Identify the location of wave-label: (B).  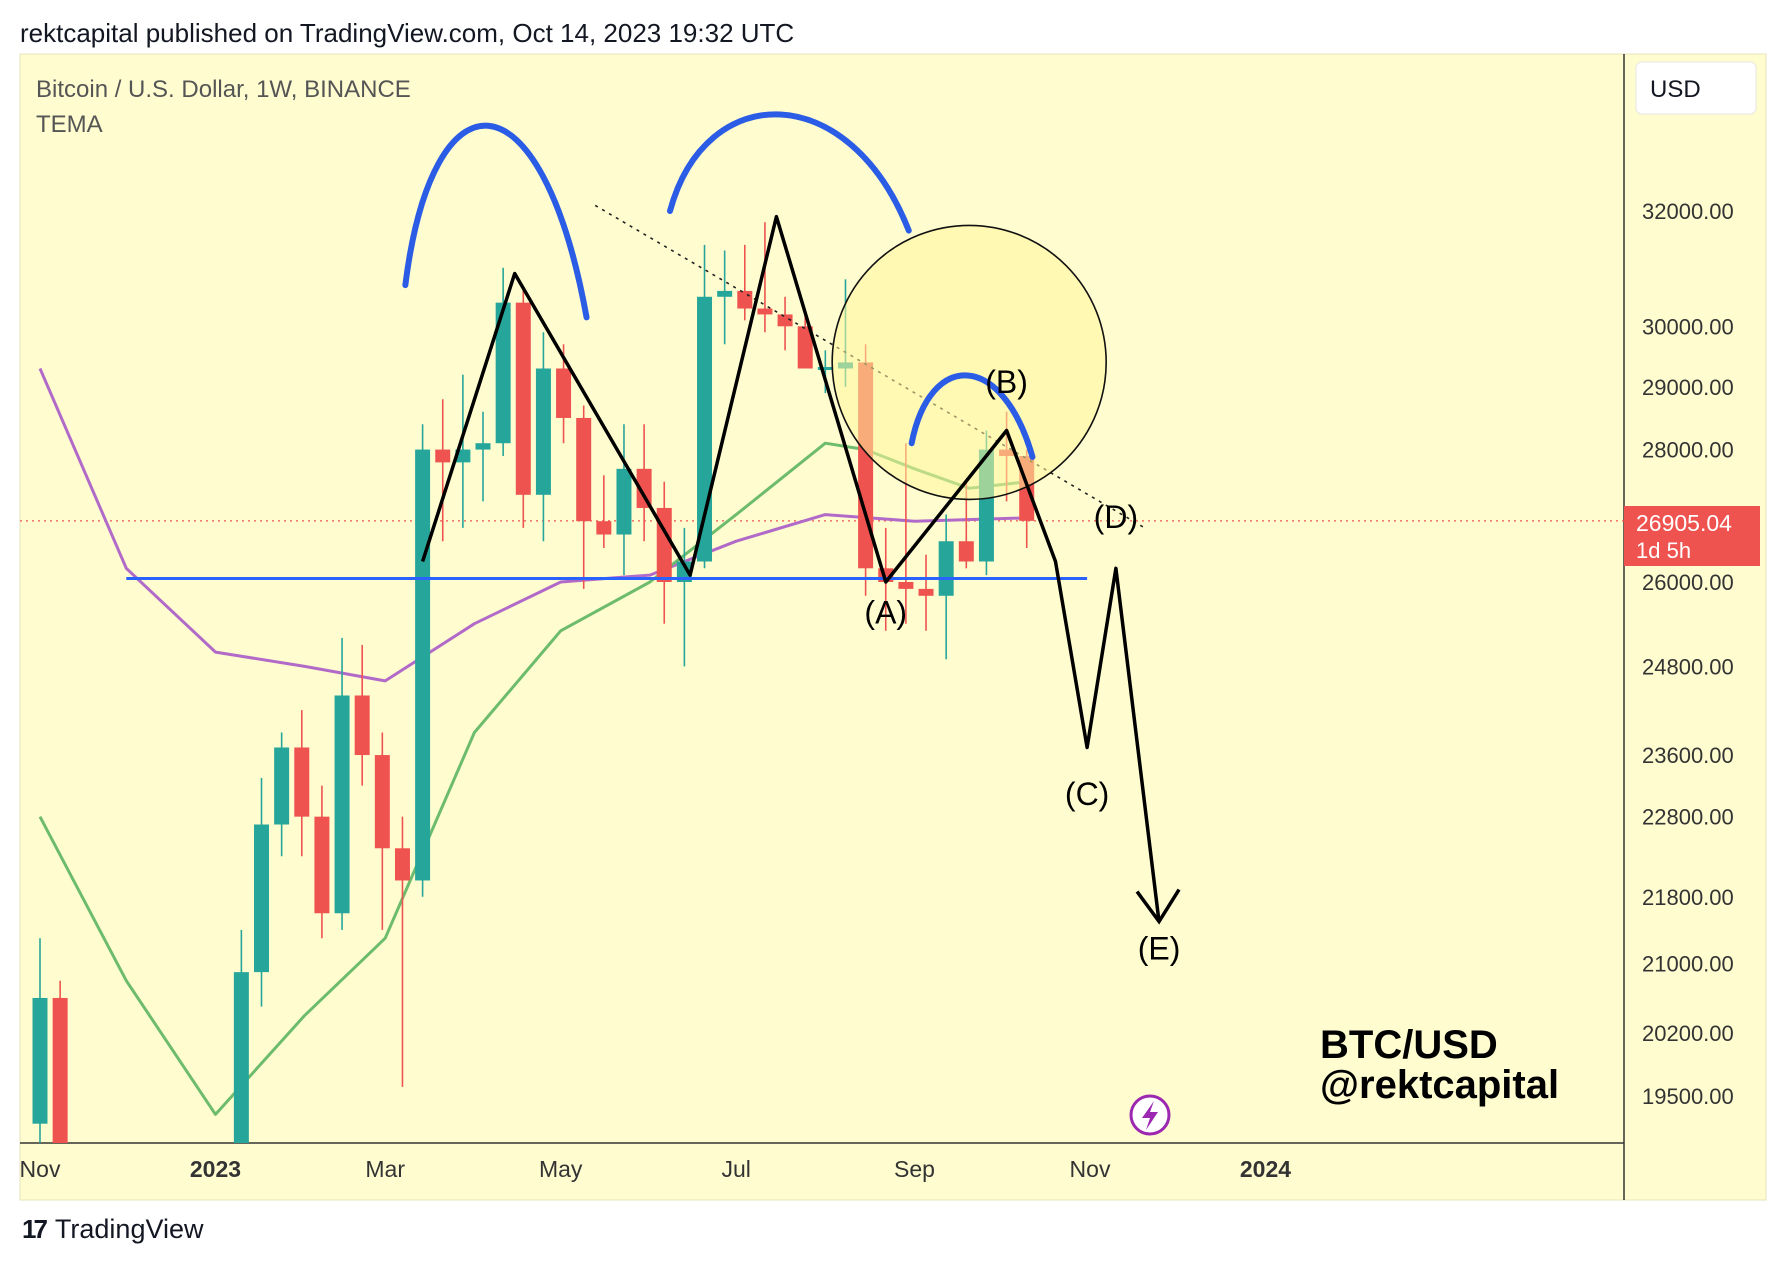
(1006, 382).